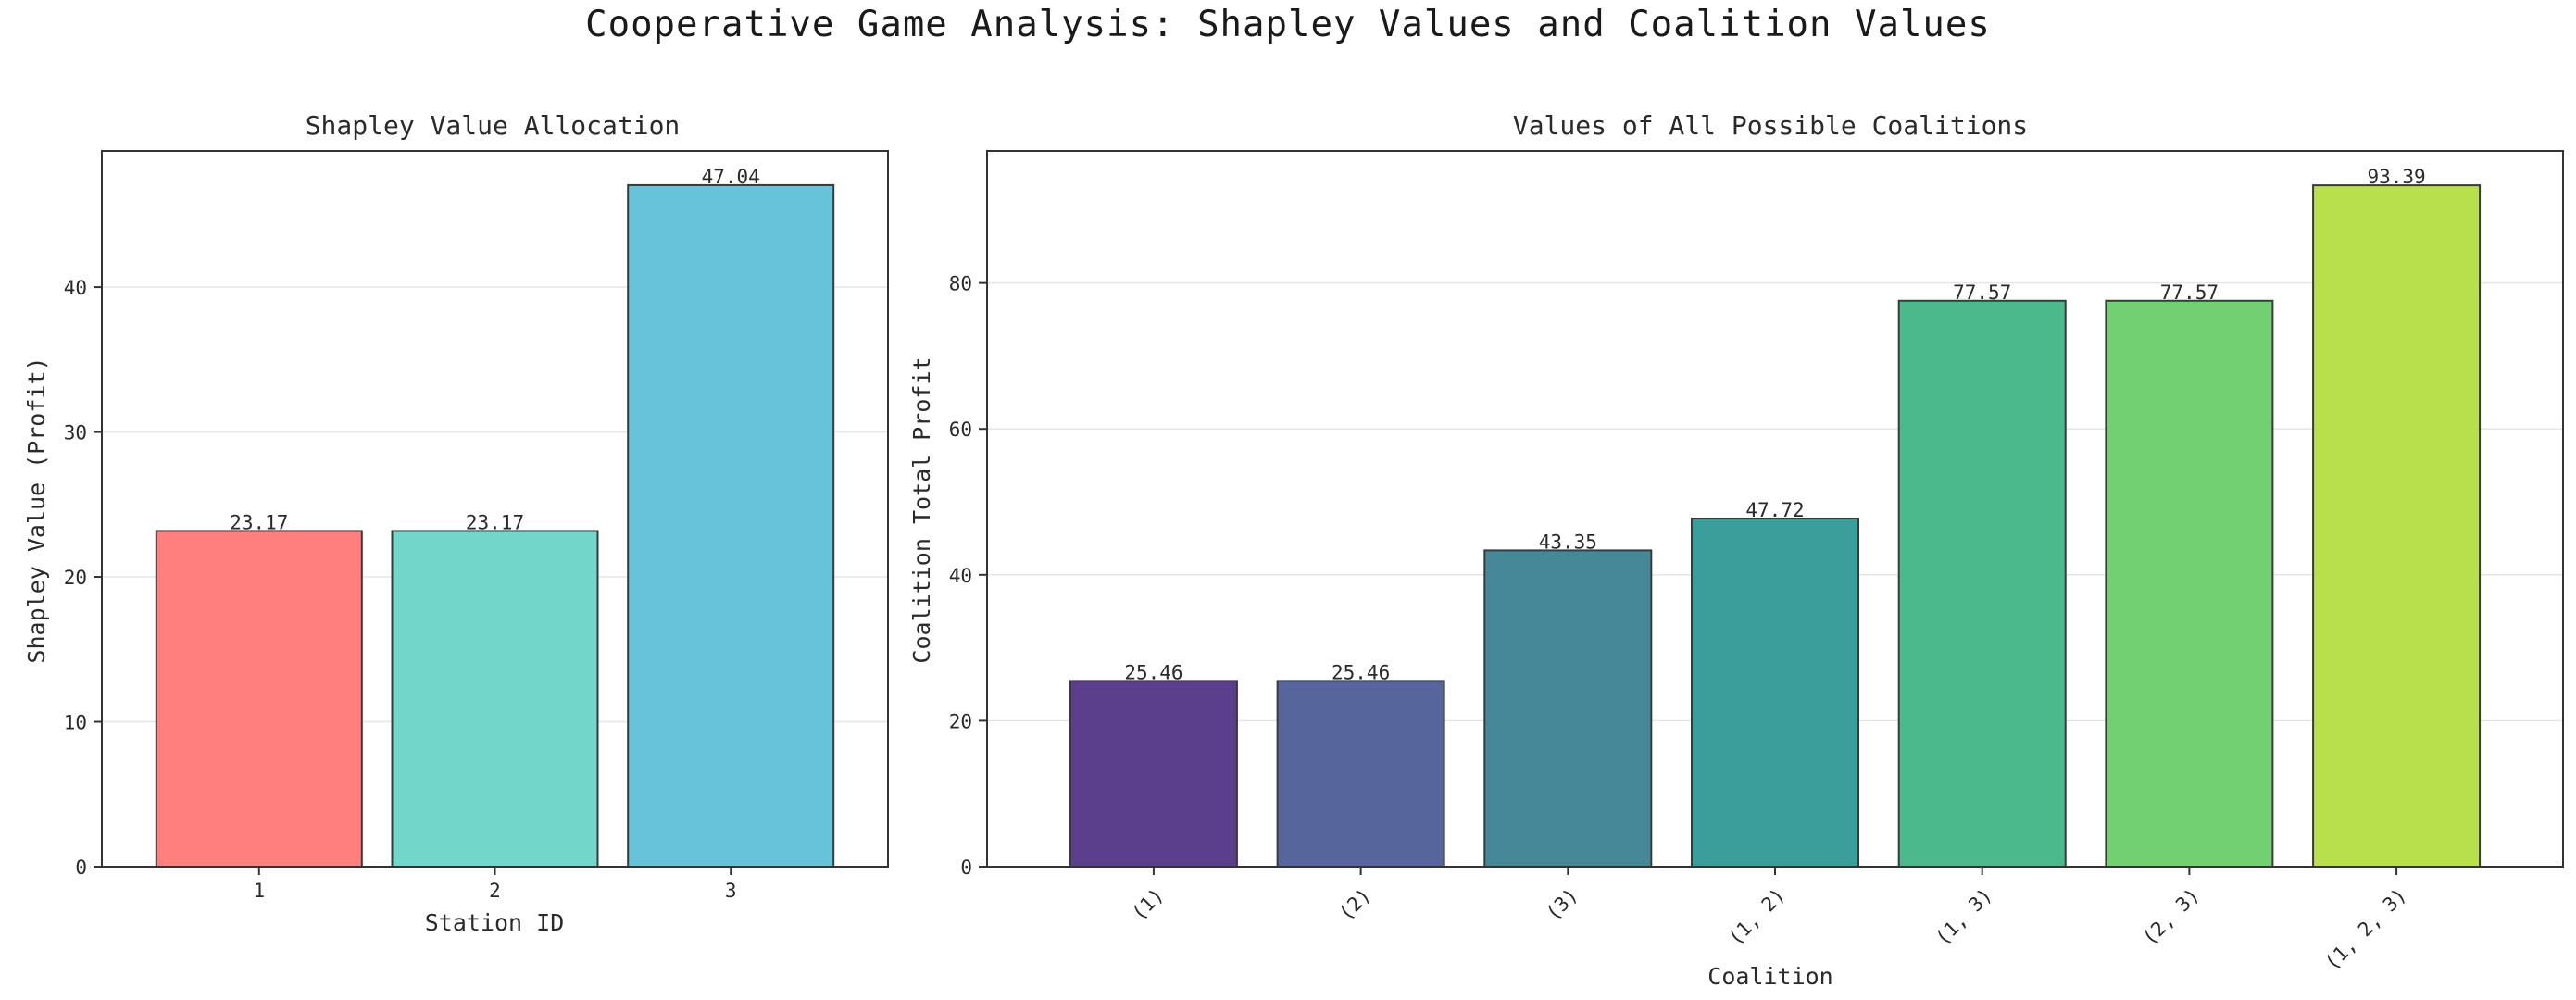 This screenshot has width=2576, height=1000. Describe the element at coordinates (259, 891) in the screenshot. I see `shapley-xtick-label: 1` at that location.